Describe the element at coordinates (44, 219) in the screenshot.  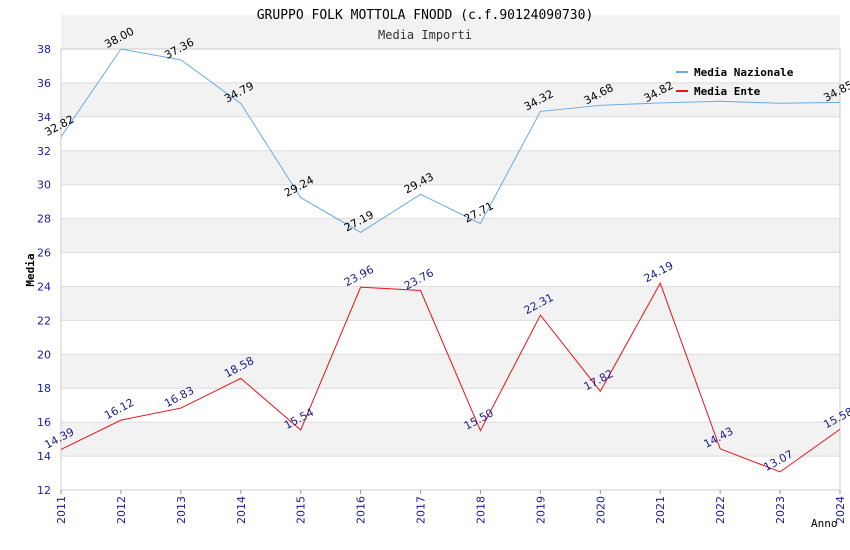
I see `y-tick-label: 28` at that location.